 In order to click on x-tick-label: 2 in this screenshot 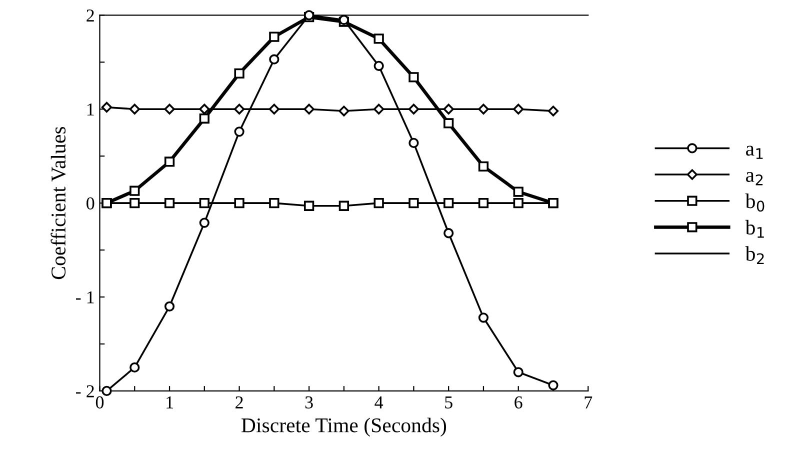, I will do `click(239, 402)`.